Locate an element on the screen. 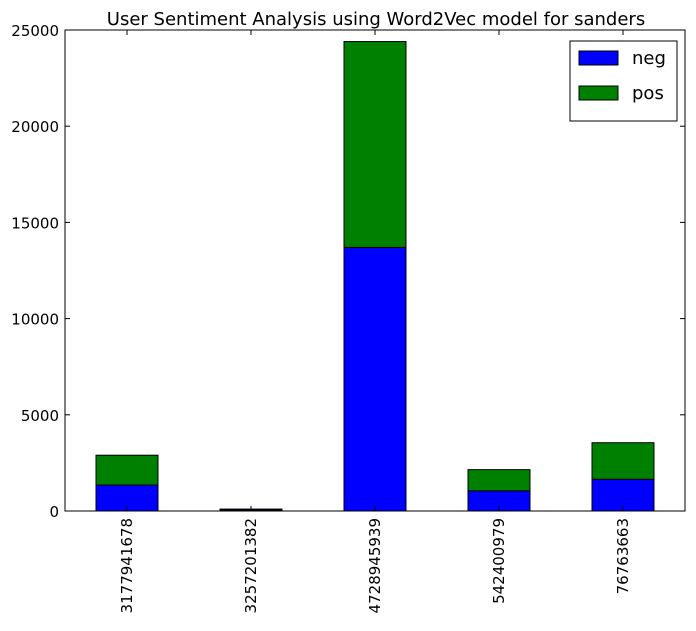  y-tick-label: 25000 is located at coordinates (35, 31).